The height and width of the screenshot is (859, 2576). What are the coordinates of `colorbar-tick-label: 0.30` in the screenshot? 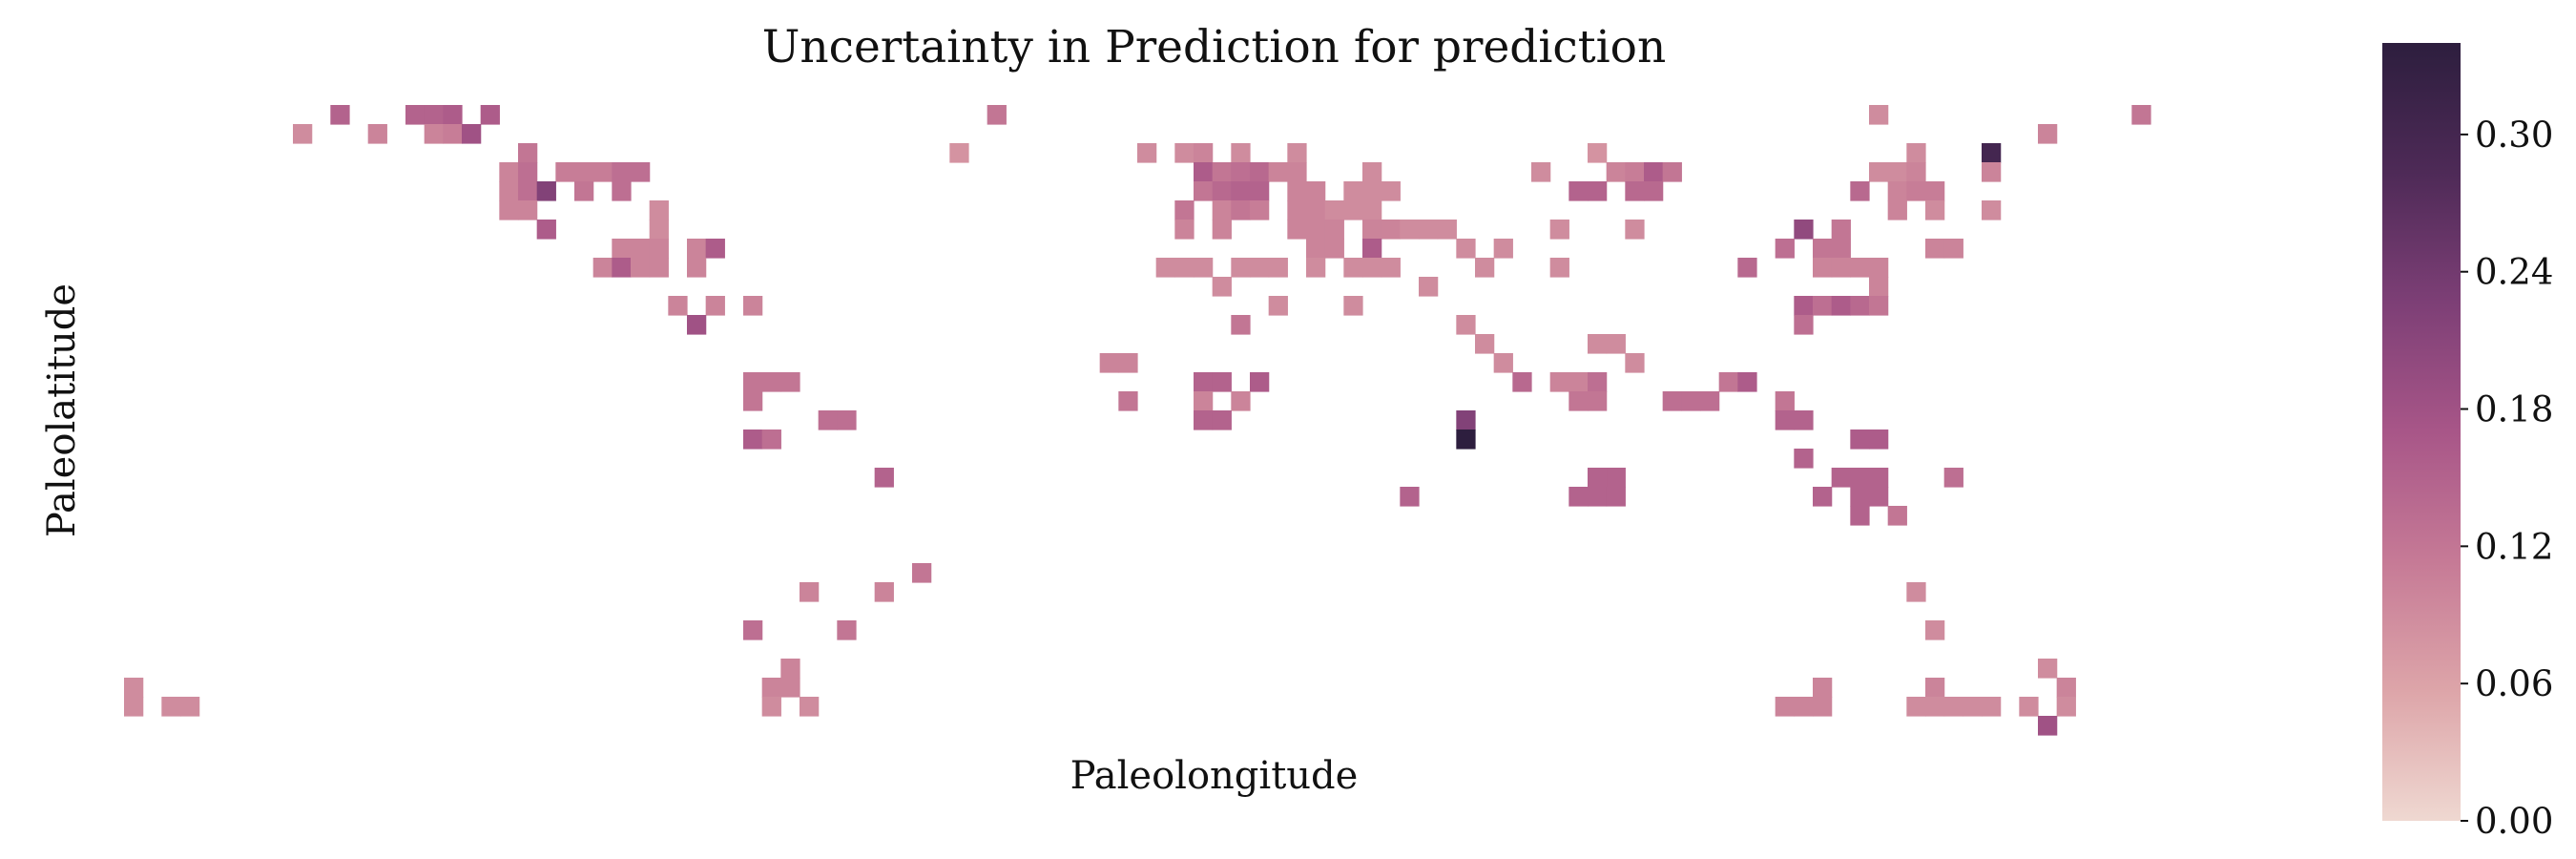 It's located at (2514, 135).